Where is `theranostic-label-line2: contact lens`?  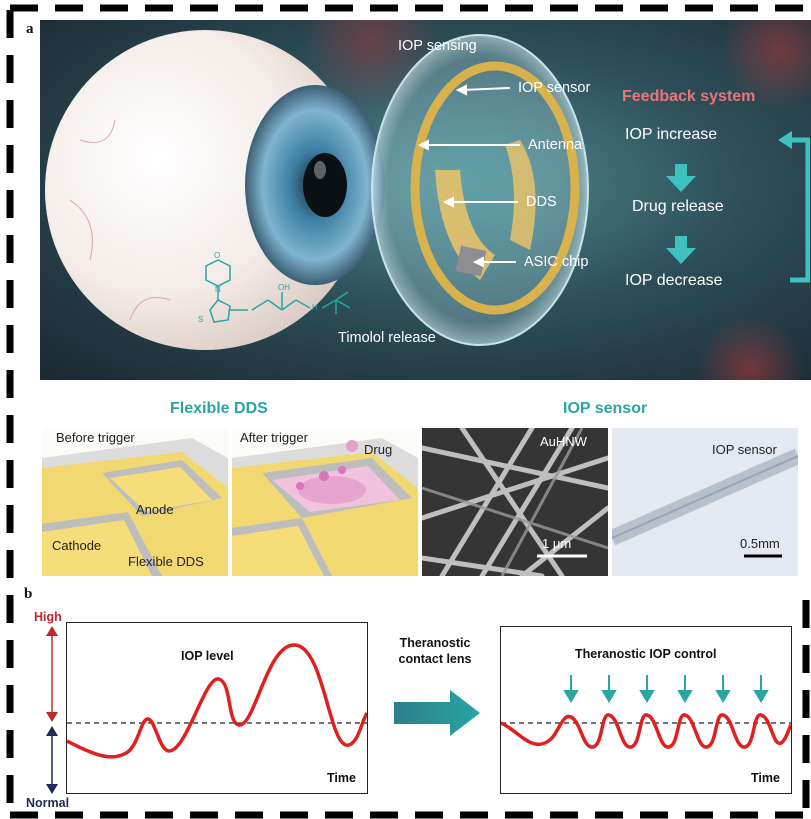 theranostic-label-line2: contact lens is located at coordinates (435, 659).